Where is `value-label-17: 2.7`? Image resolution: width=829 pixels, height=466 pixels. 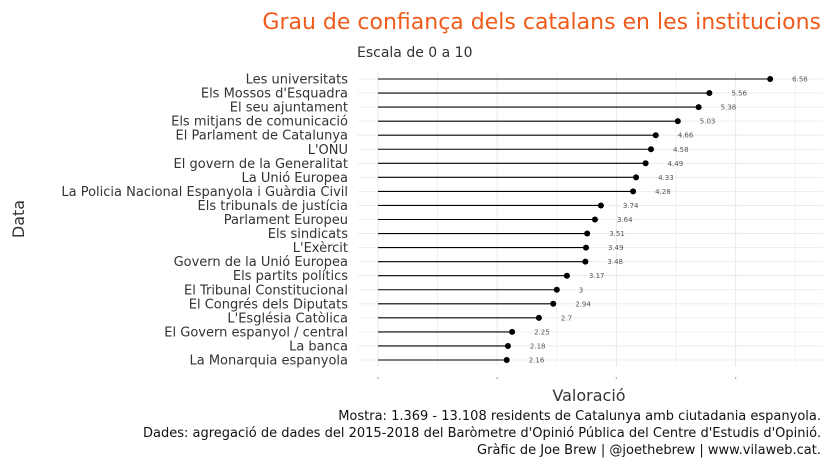
value-label-17: 2.7 is located at coordinates (566, 318).